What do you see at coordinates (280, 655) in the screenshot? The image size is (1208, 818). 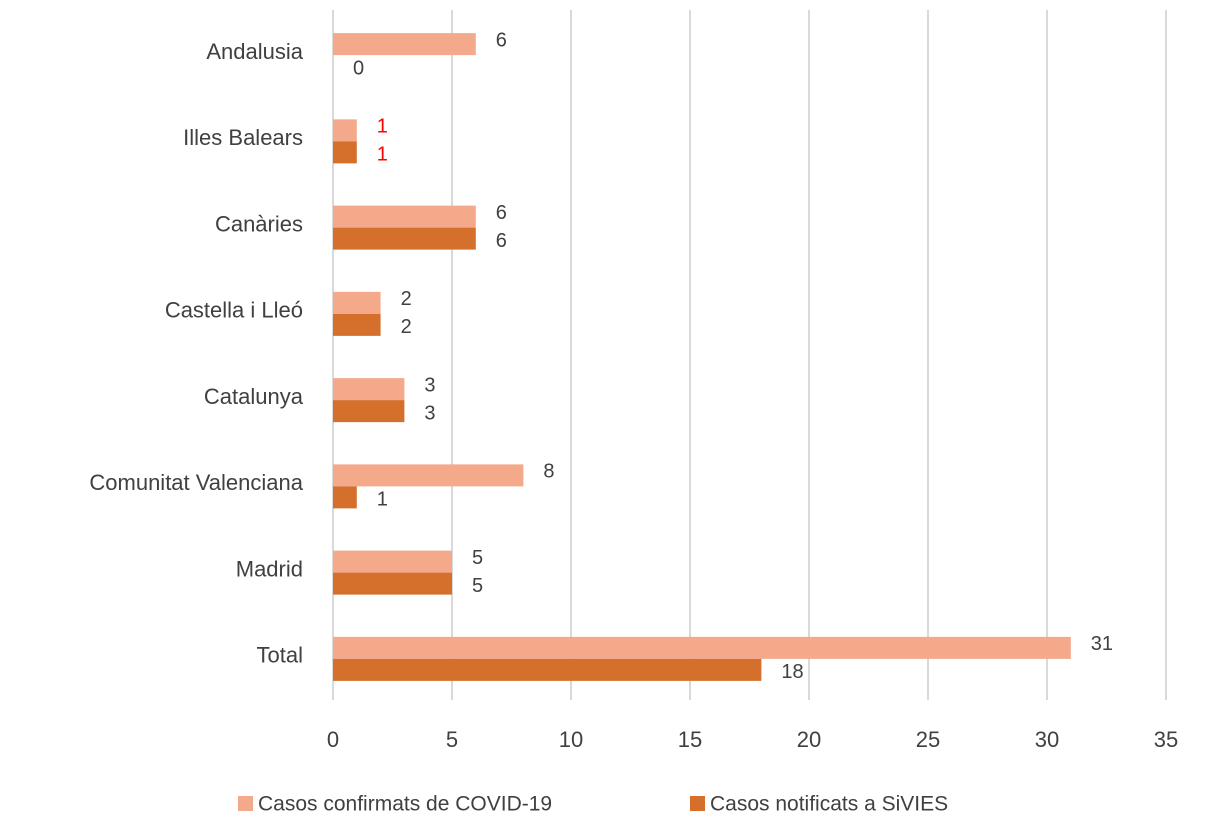 I see `y-tick-label: Total` at bounding box center [280, 655].